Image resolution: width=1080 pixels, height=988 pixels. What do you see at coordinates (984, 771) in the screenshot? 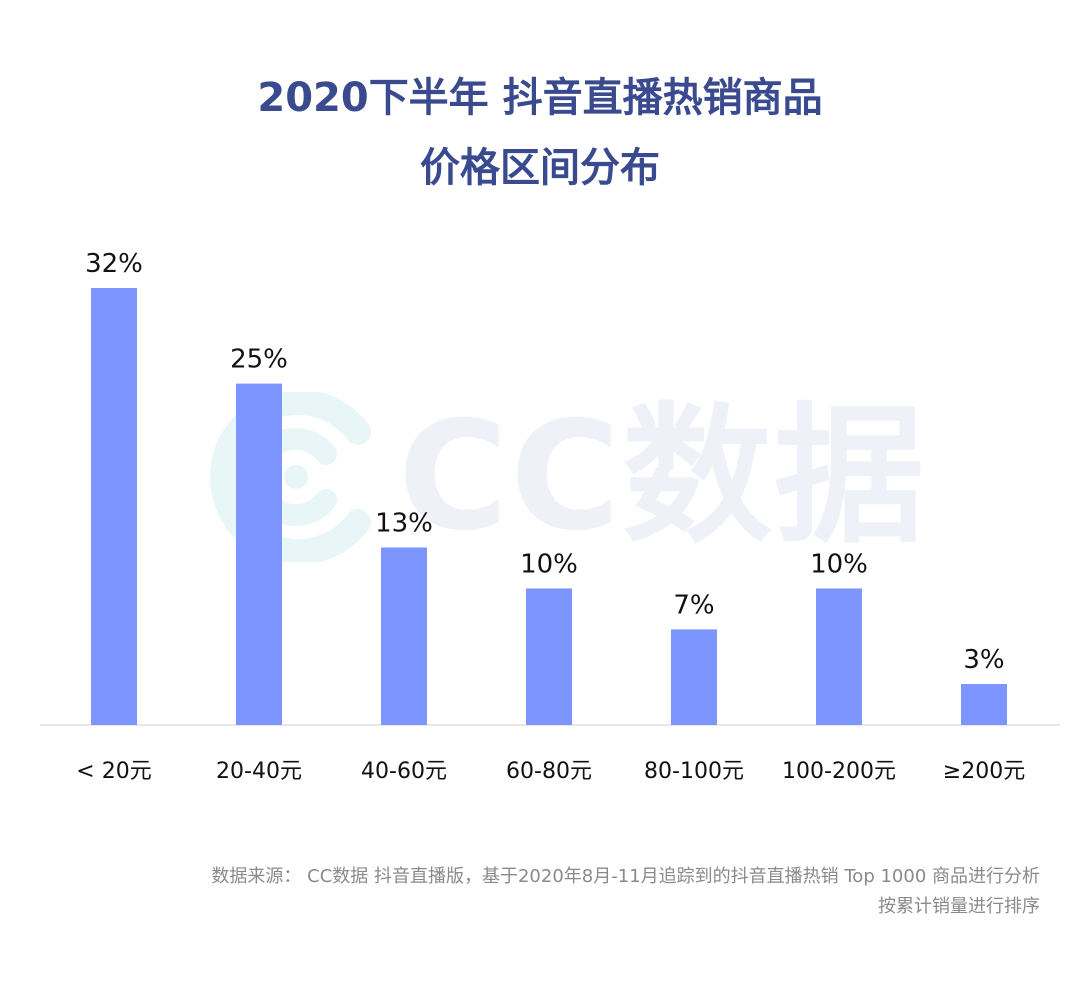
I see `x-tick-label: ≥200元` at bounding box center [984, 771].